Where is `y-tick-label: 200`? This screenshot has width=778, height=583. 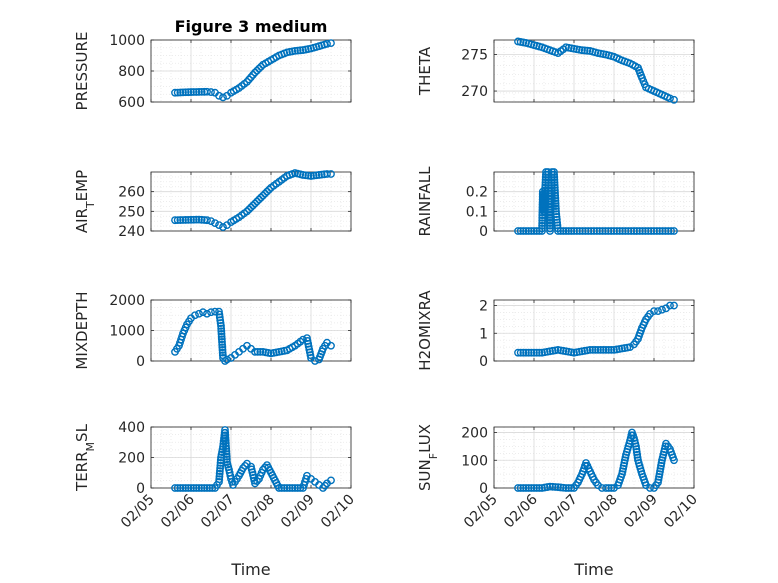
y-tick-label: 200 is located at coordinates (474, 434).